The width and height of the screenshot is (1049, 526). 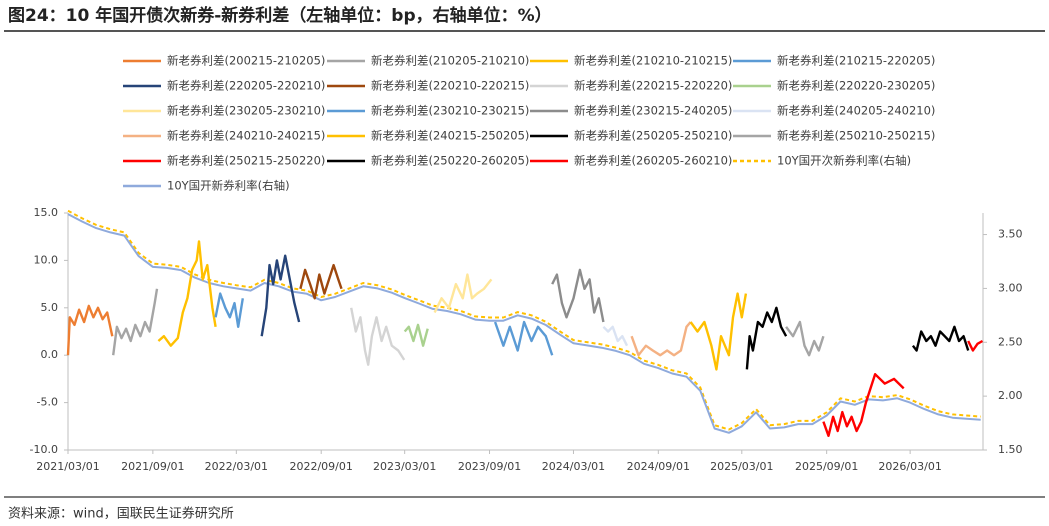 What do you see at coordinates (826, 466) in the screenshot?
I see `x-tick-label: 2025/09/01` at bounding box center [826, 466].